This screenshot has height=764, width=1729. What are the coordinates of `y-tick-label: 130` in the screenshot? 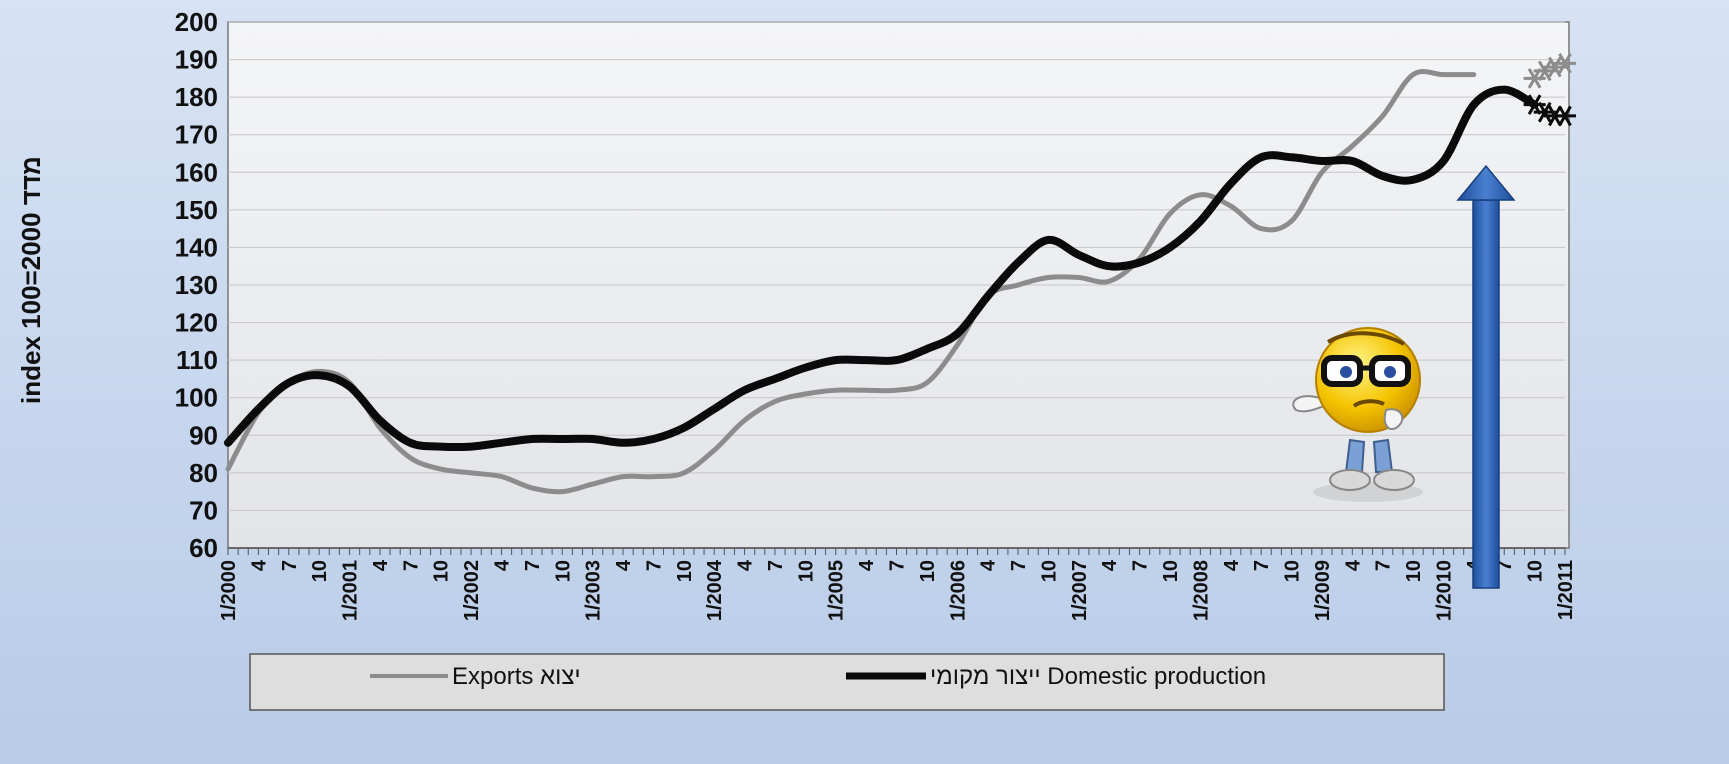 It's located at (196, 285).